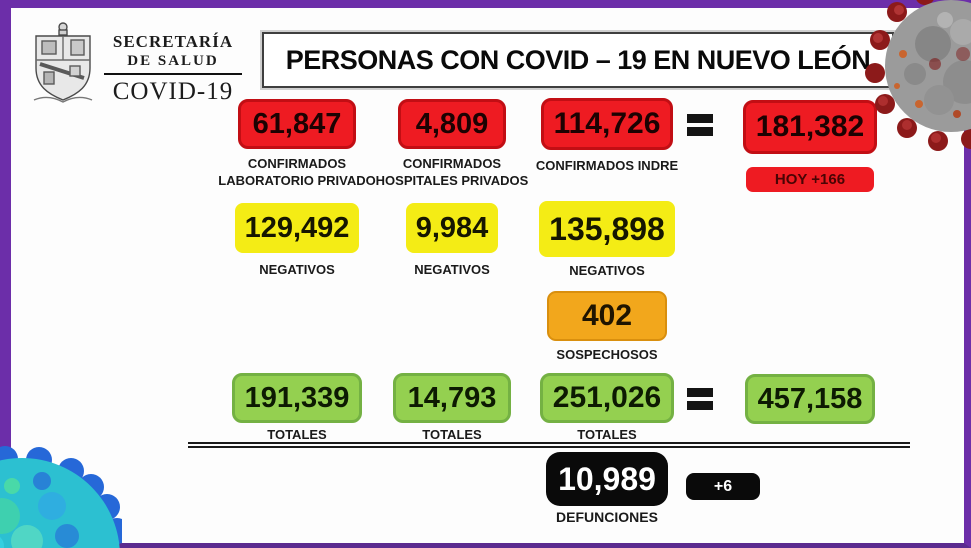  What do you see at coordinates (297, 398) in the screenshot?
I see `totales-lab-value: 191,339` at bounding box center [297, 398].